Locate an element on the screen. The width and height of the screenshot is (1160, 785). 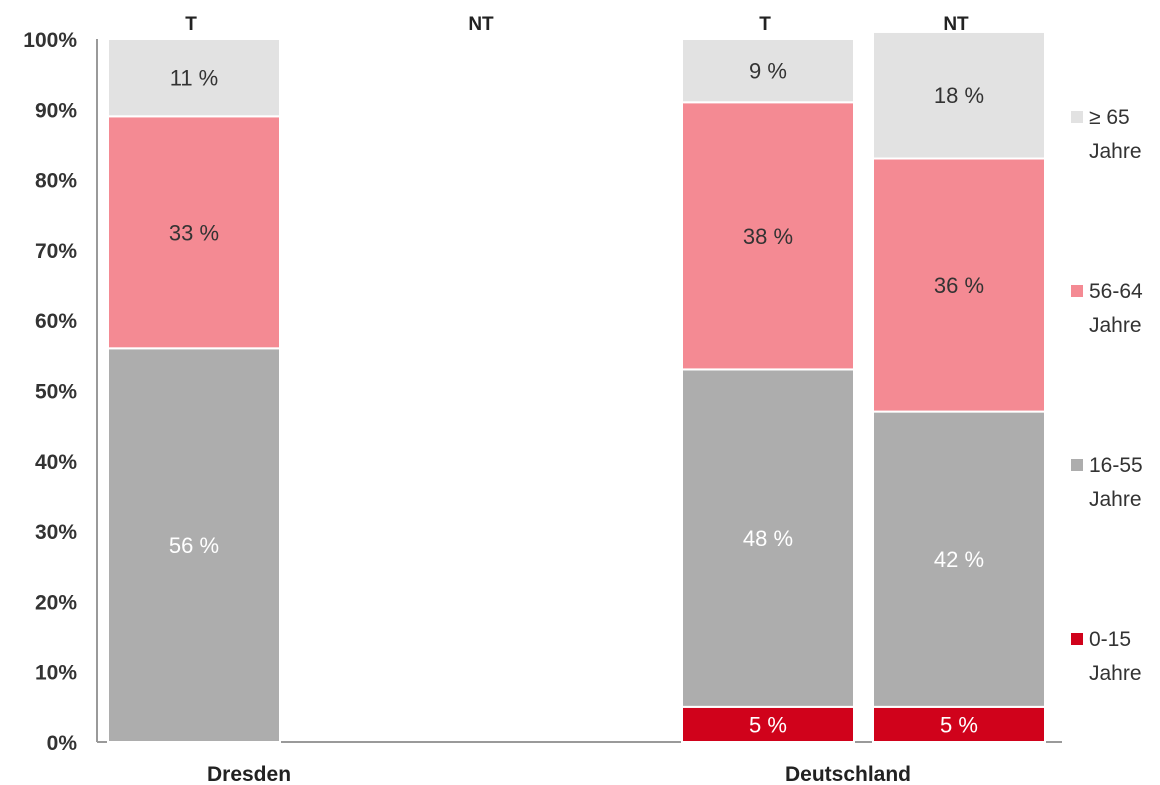
y-tick-label: 0% is located at coordinates (62, 743).